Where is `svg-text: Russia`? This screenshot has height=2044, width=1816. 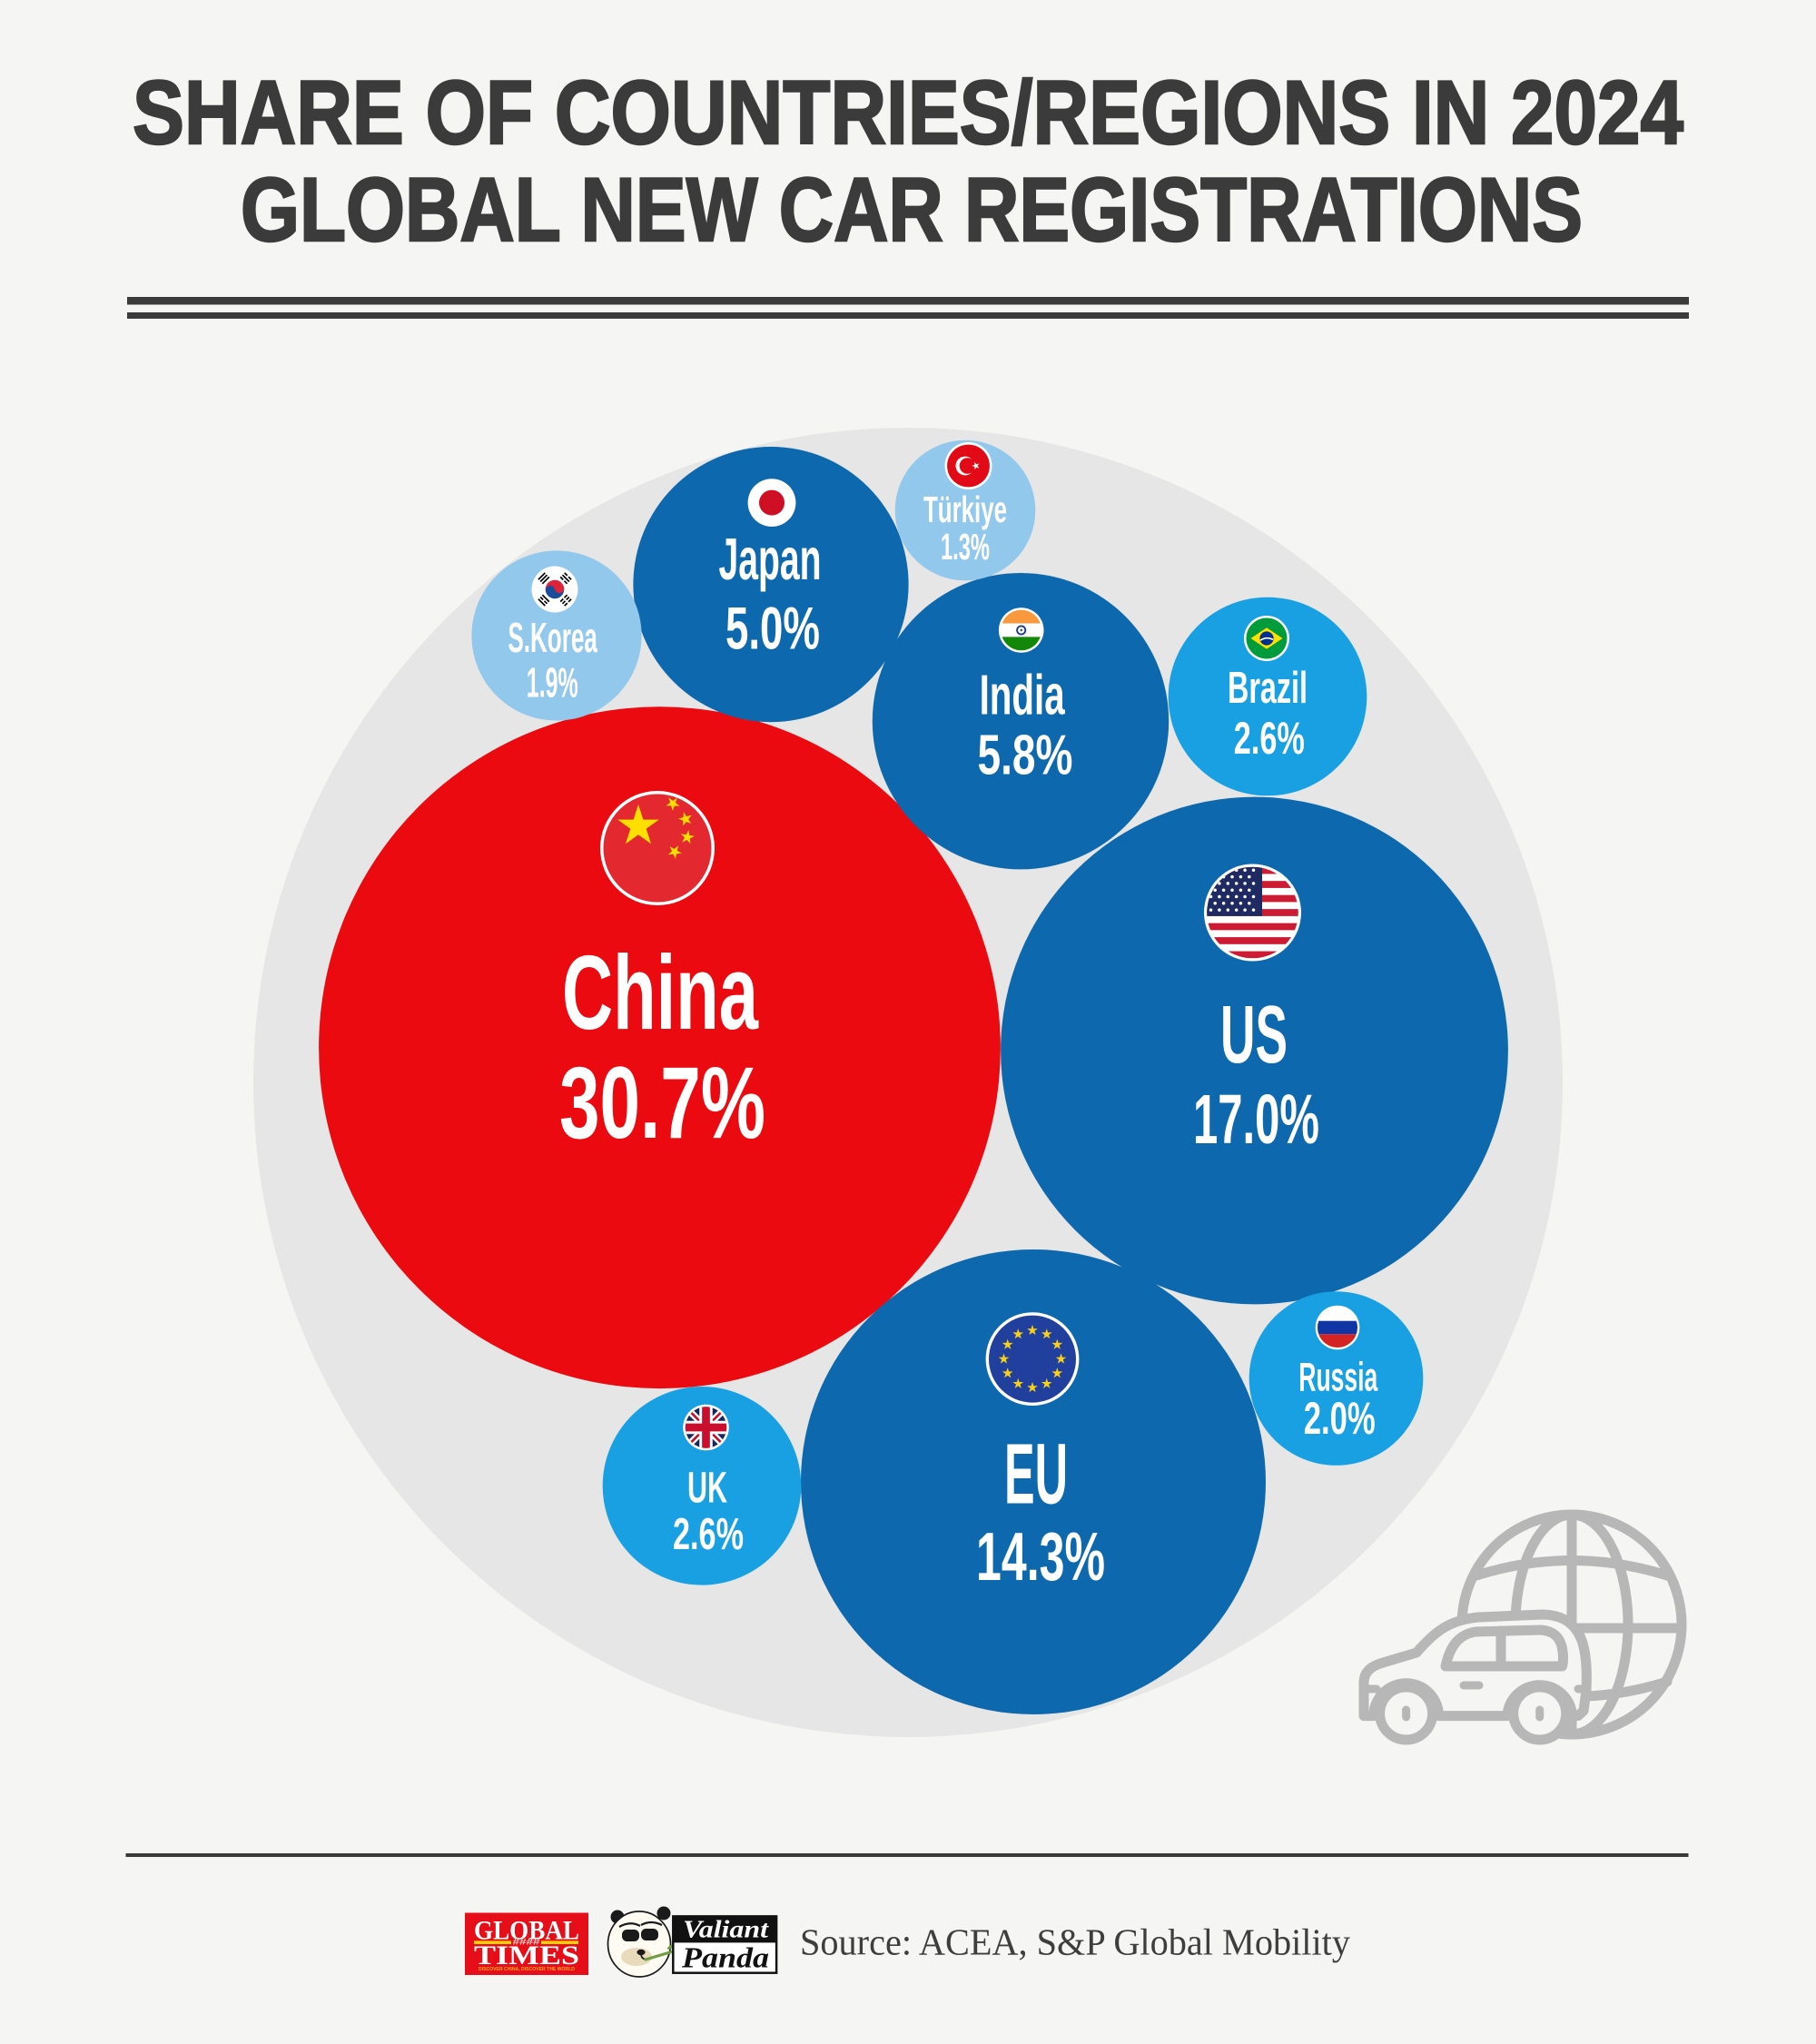
svg-text: Russia is located at coordinates (1338, 1378).